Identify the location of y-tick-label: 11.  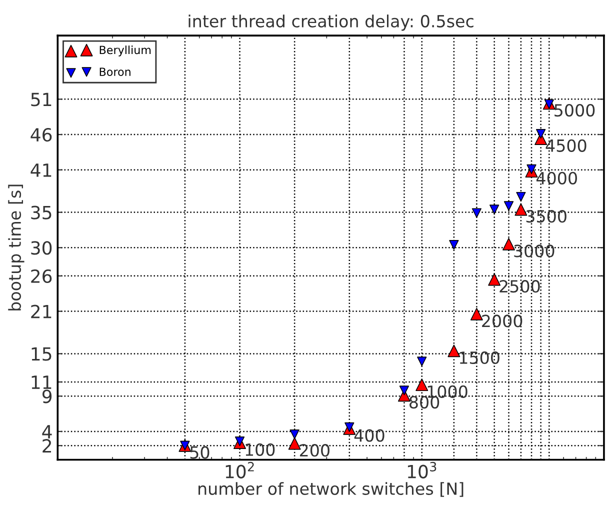
(42, 382).